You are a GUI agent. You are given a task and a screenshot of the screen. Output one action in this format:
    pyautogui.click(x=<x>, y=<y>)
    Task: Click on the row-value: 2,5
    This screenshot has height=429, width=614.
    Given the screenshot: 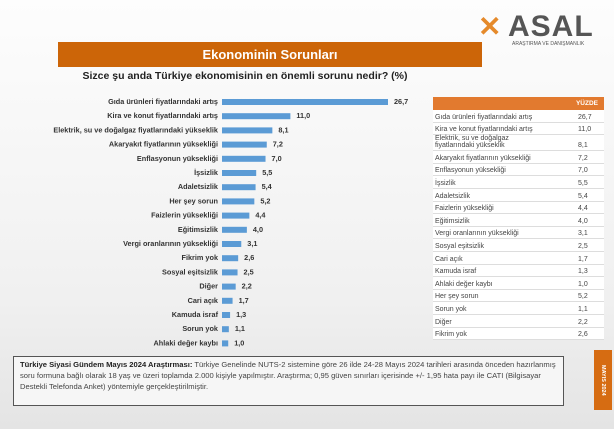 What is the action you would take?
    pyautogui.click(x=583, y=246)
    